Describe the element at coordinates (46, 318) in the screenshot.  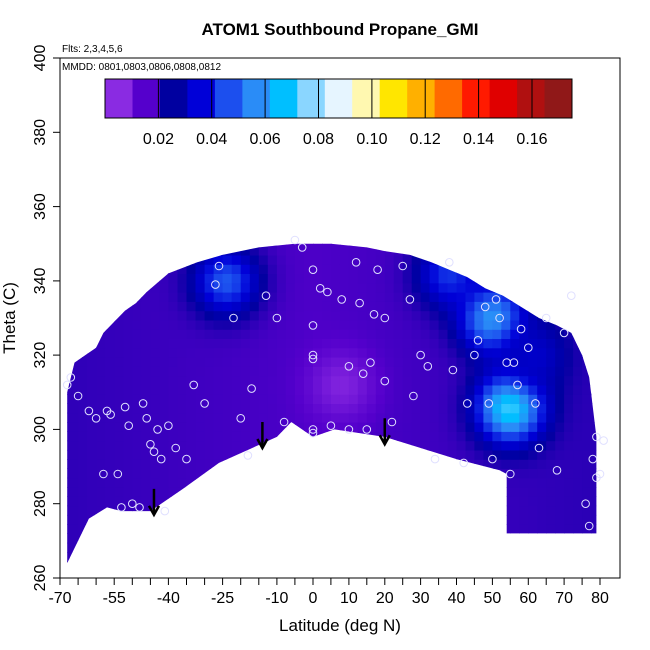
I see `y-axis: 260 280 300 320 340 360 380 400` at that location.